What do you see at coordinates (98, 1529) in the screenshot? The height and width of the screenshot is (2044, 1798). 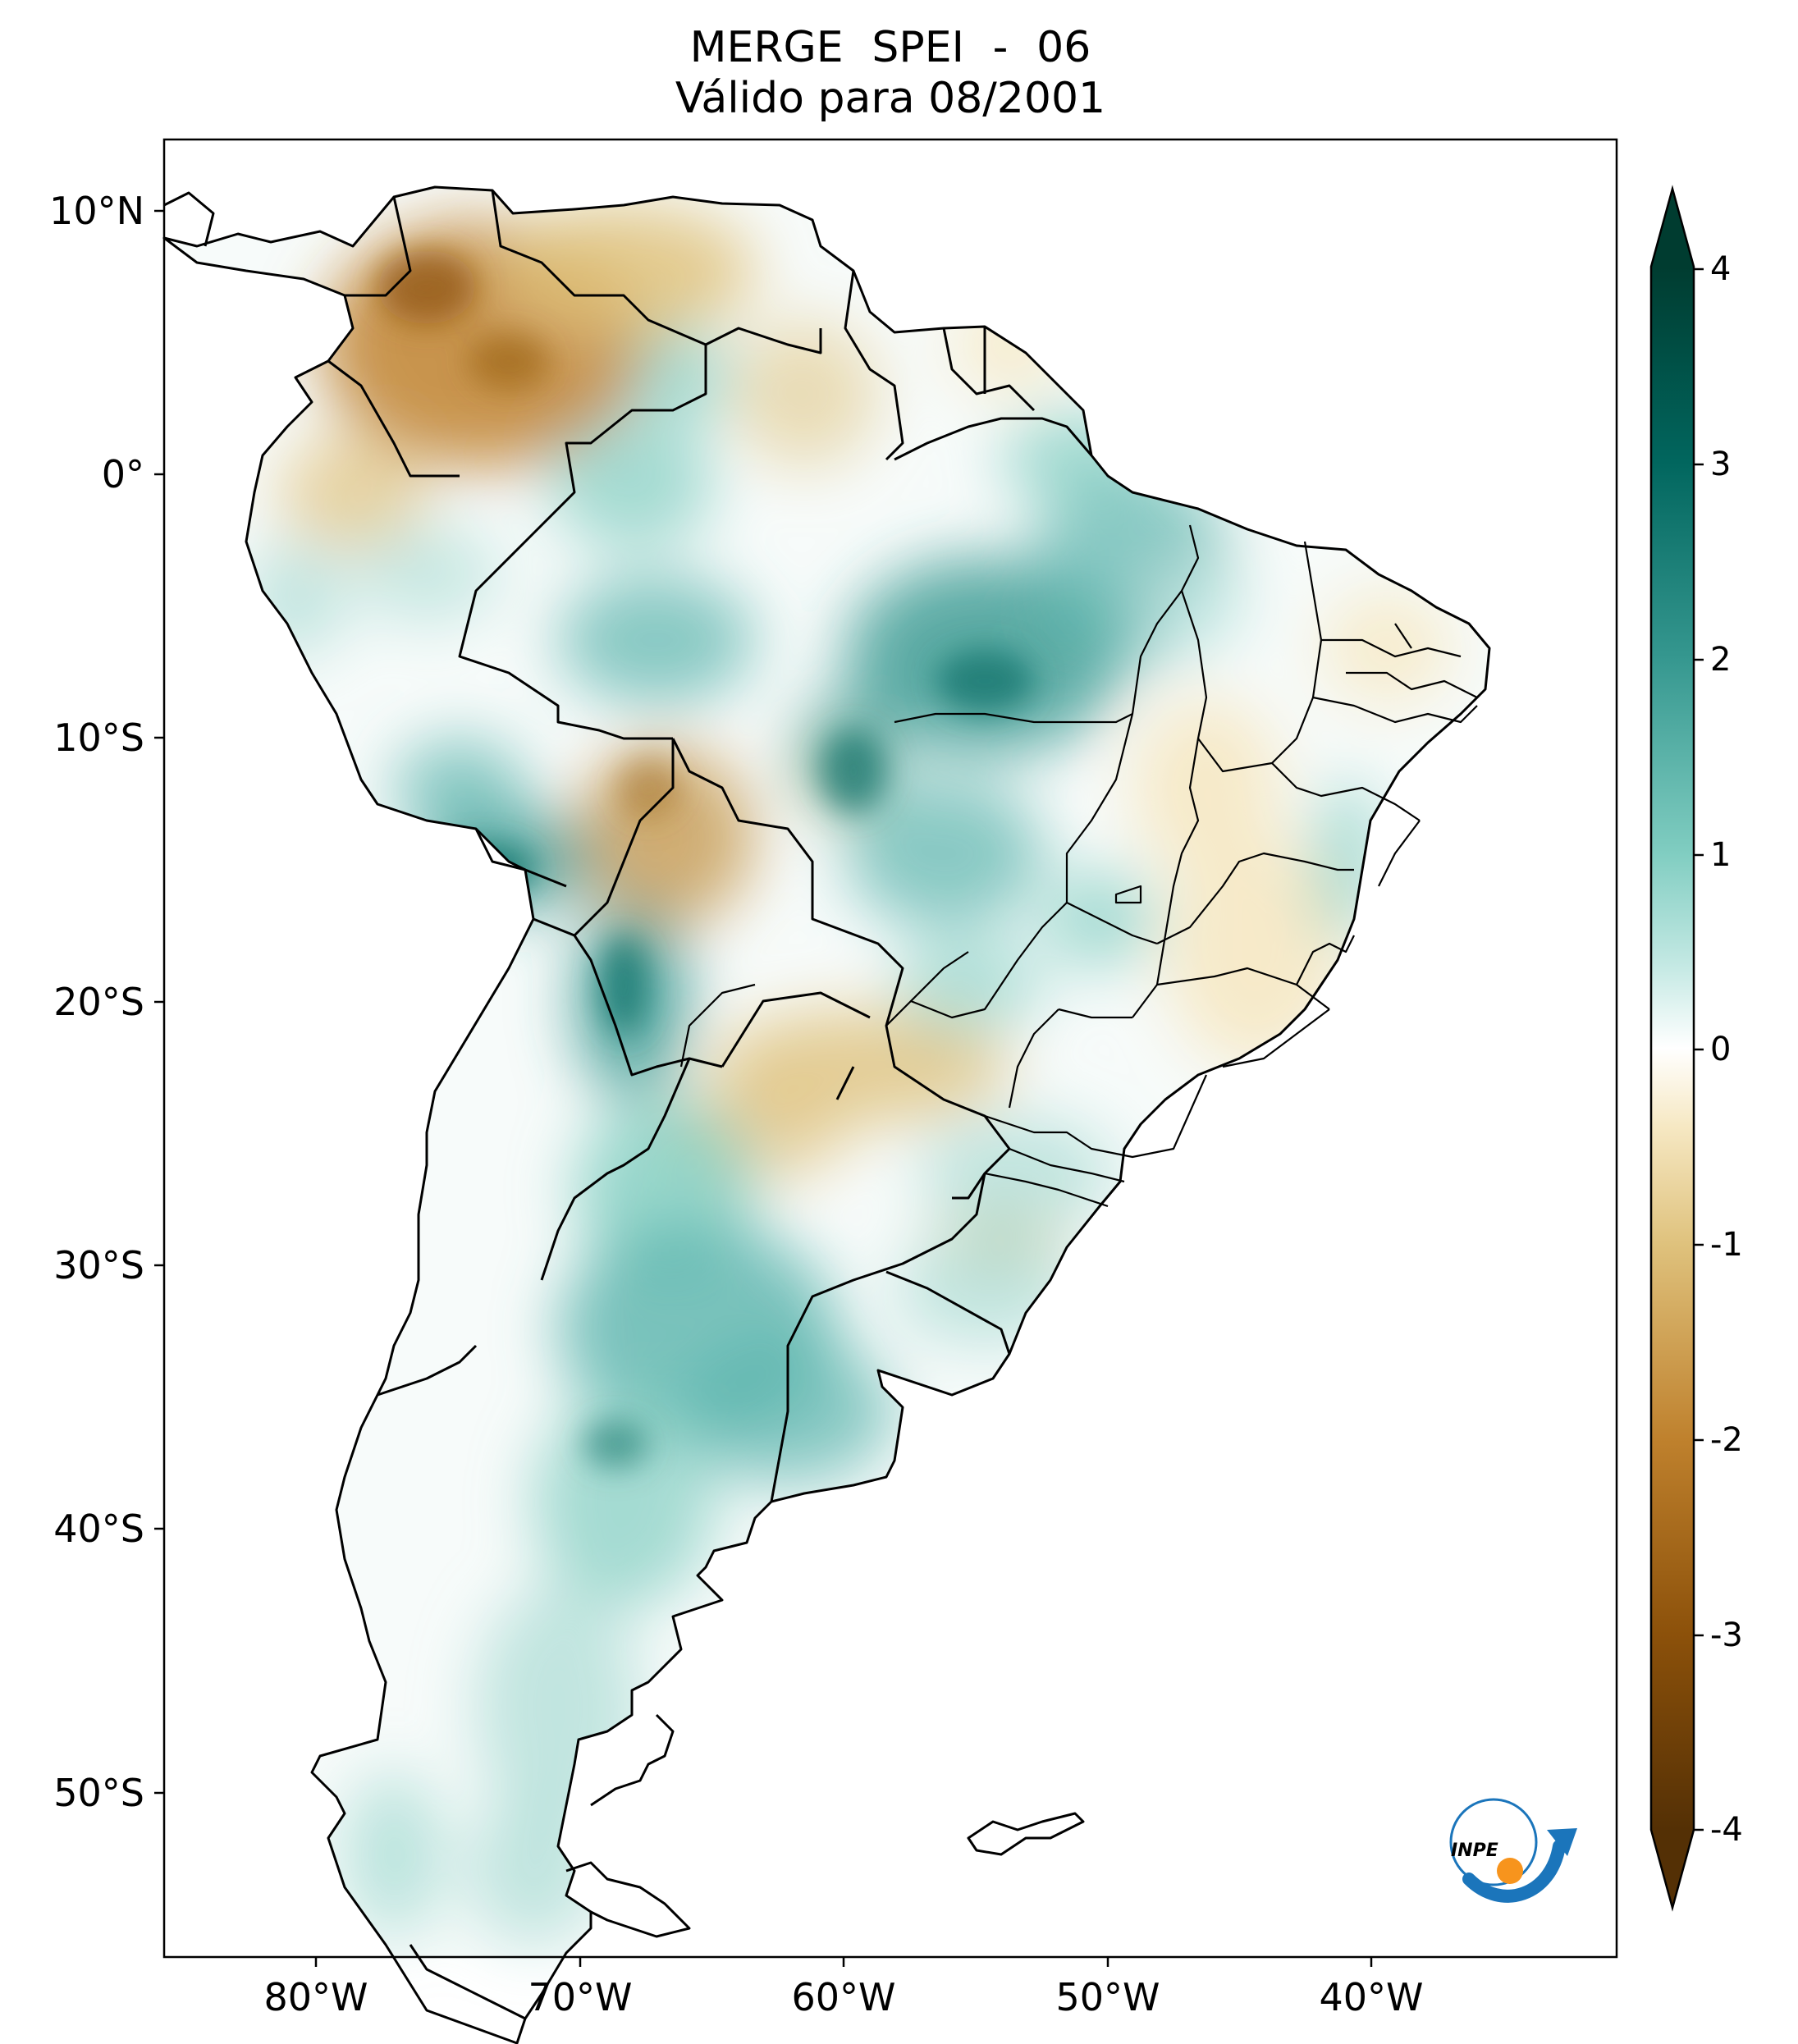 I see `lat-label-40s: 40°S` at bounding box center [98, 1529].